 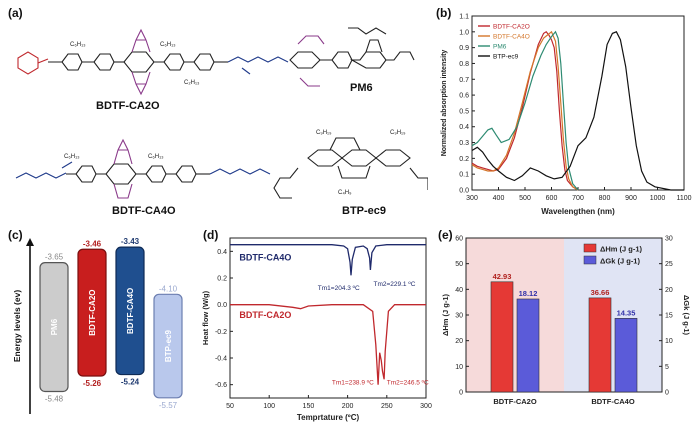 What do you see at coordinates (445, 314) in the screenshot?
I see `y-axis-label: ΔHm (J g-1)` at bounding box center [445, 314].